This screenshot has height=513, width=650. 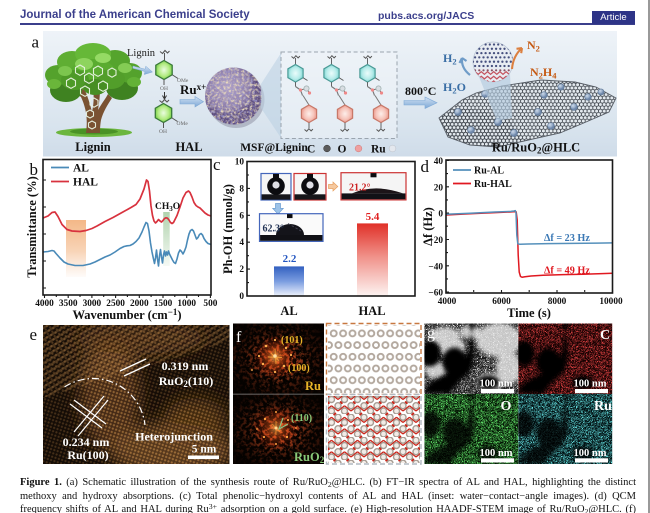 I want to click on svg-text: 2000, so click(x=139, y=304).